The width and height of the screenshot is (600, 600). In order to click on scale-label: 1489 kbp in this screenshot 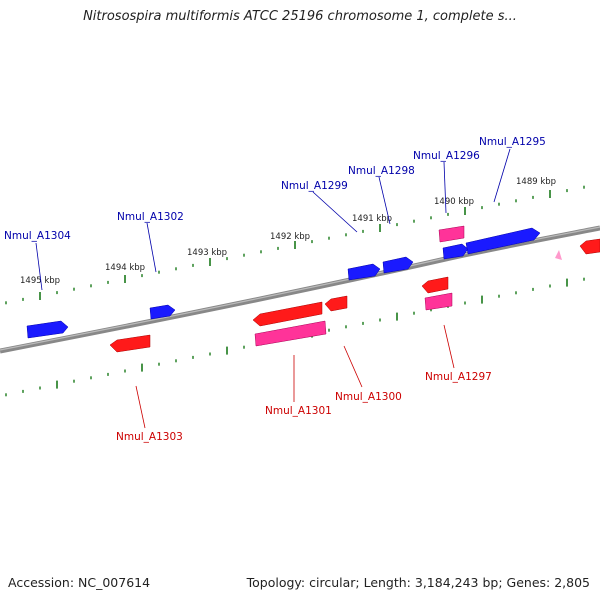, I will do `click(536, 182)`.